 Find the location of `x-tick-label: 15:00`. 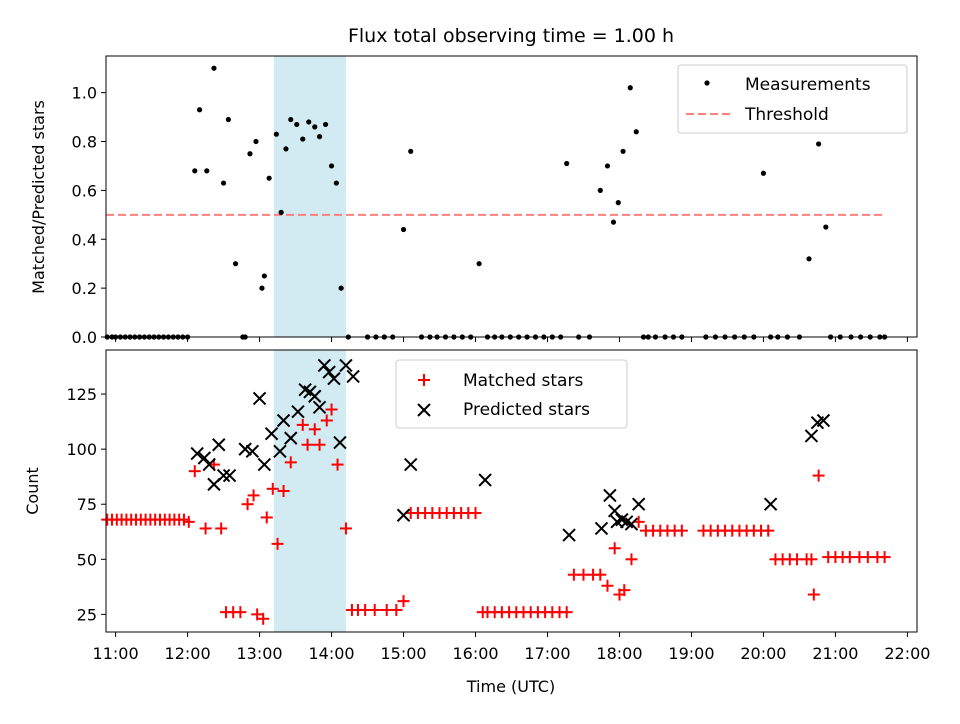

x-tick-label: 15:00 is located at coordinates (403, 653).